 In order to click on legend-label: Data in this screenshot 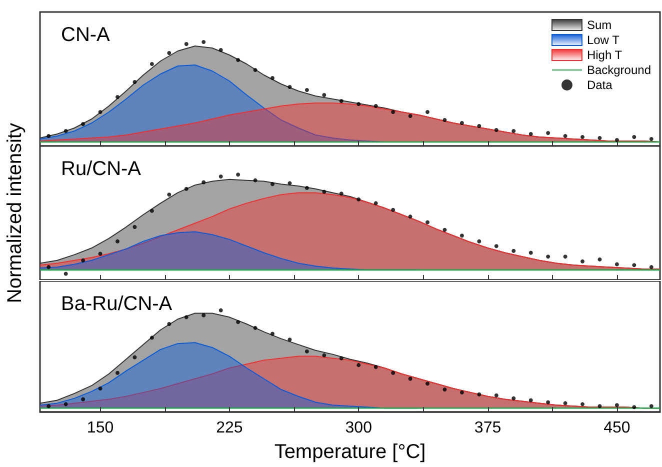, I will do `click(599, 85)`.